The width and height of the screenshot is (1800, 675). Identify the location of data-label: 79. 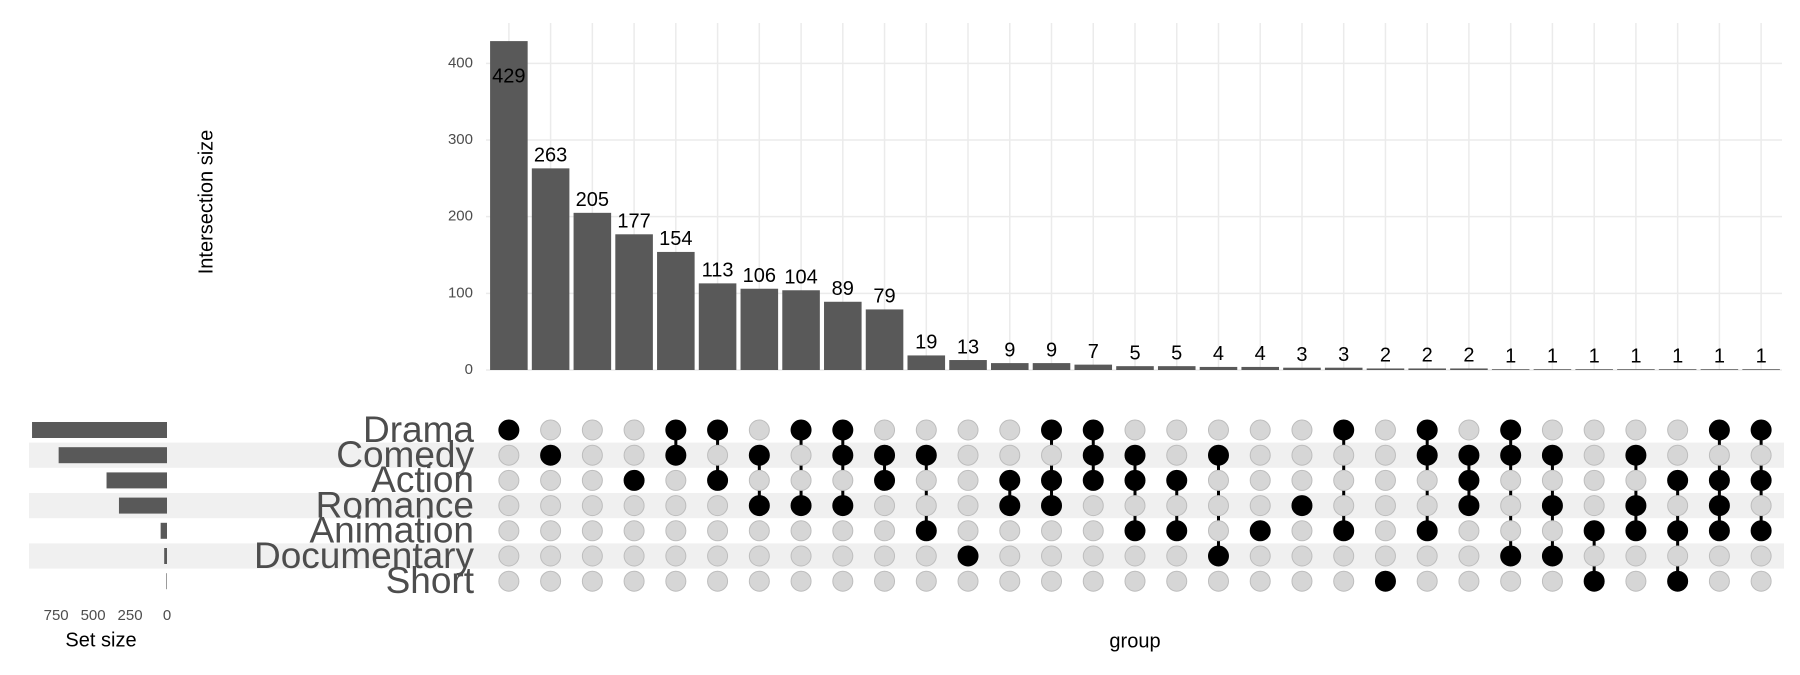
(884, 297).